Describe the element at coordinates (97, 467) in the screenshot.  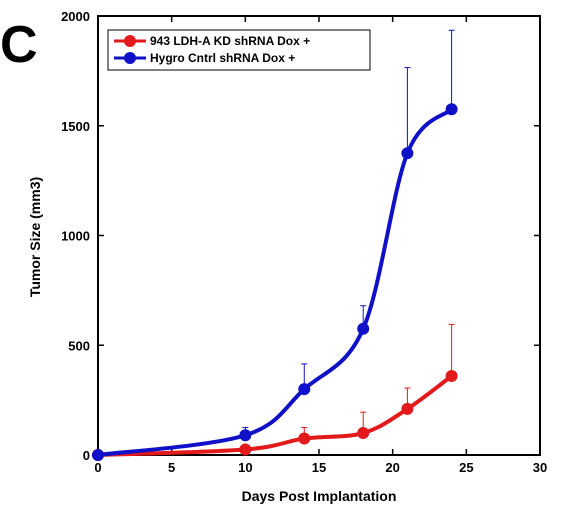
I see `x-tick-label: 0` at that location.